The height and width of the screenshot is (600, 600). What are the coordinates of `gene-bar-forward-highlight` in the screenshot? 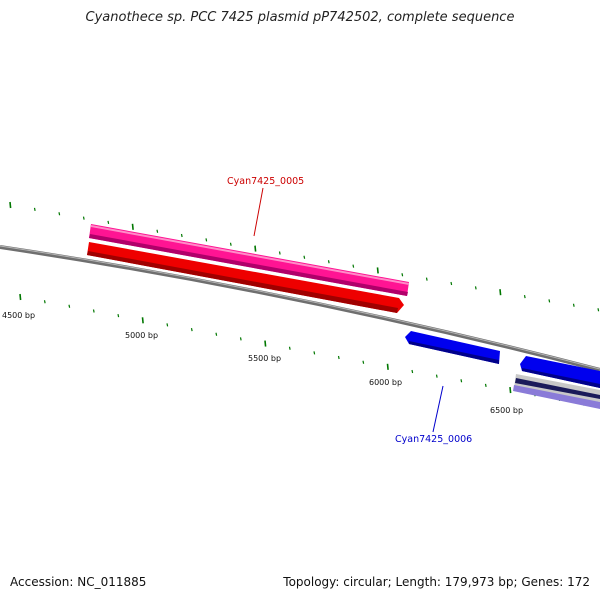 It's located at (250, 255).